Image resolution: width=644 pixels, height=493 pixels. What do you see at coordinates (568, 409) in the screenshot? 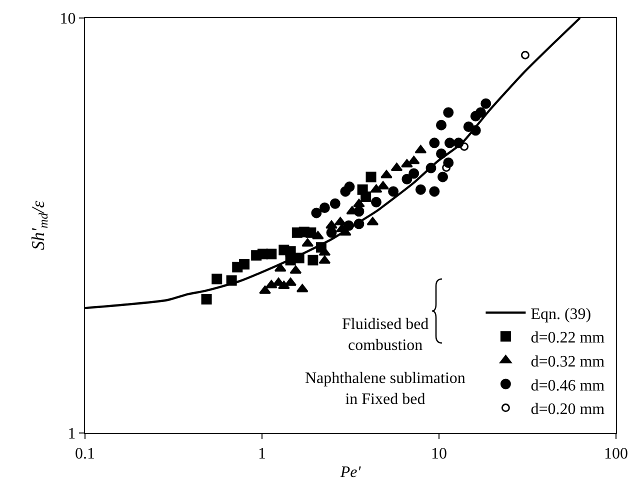
I see `legend-label: d=0.20 mm` at bounding box center [568, 409].